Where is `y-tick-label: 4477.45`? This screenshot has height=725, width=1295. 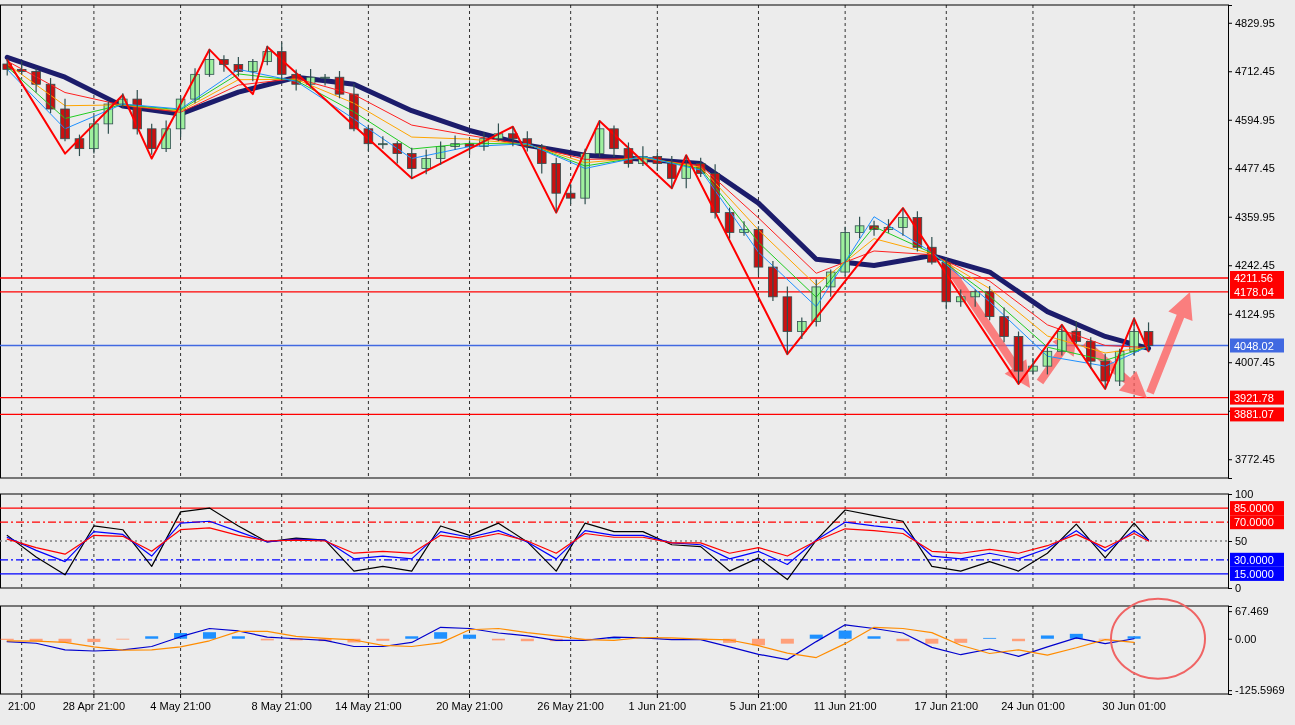 y-tick-label: 4477.45 is located at coordinates (1255, 168).